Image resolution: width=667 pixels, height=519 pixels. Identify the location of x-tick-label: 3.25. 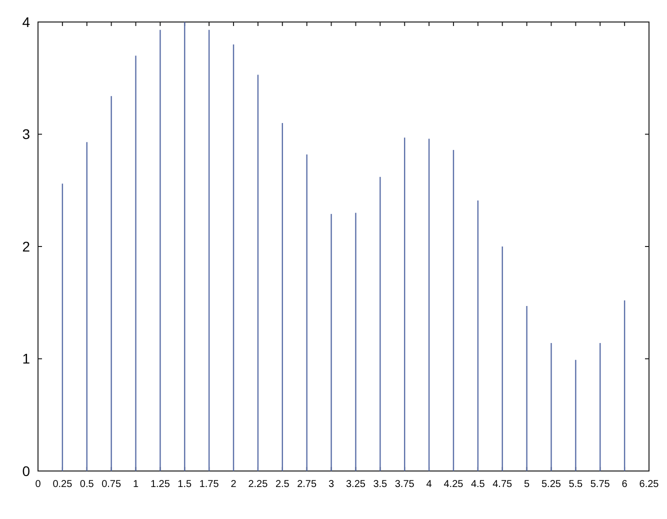
(356, 484).